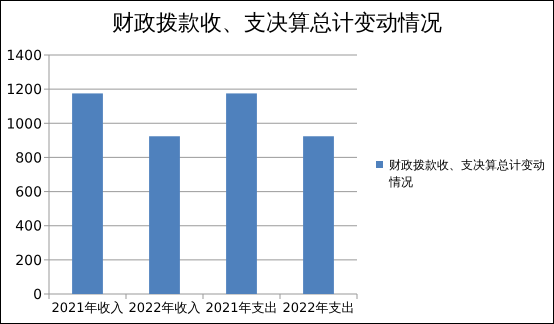 This screenshot has height=324, width=554. What do you see at coordinates (24, 90) in the screenshot?
I see `y-tick-label: 1200` at bounding box center [24, 90].